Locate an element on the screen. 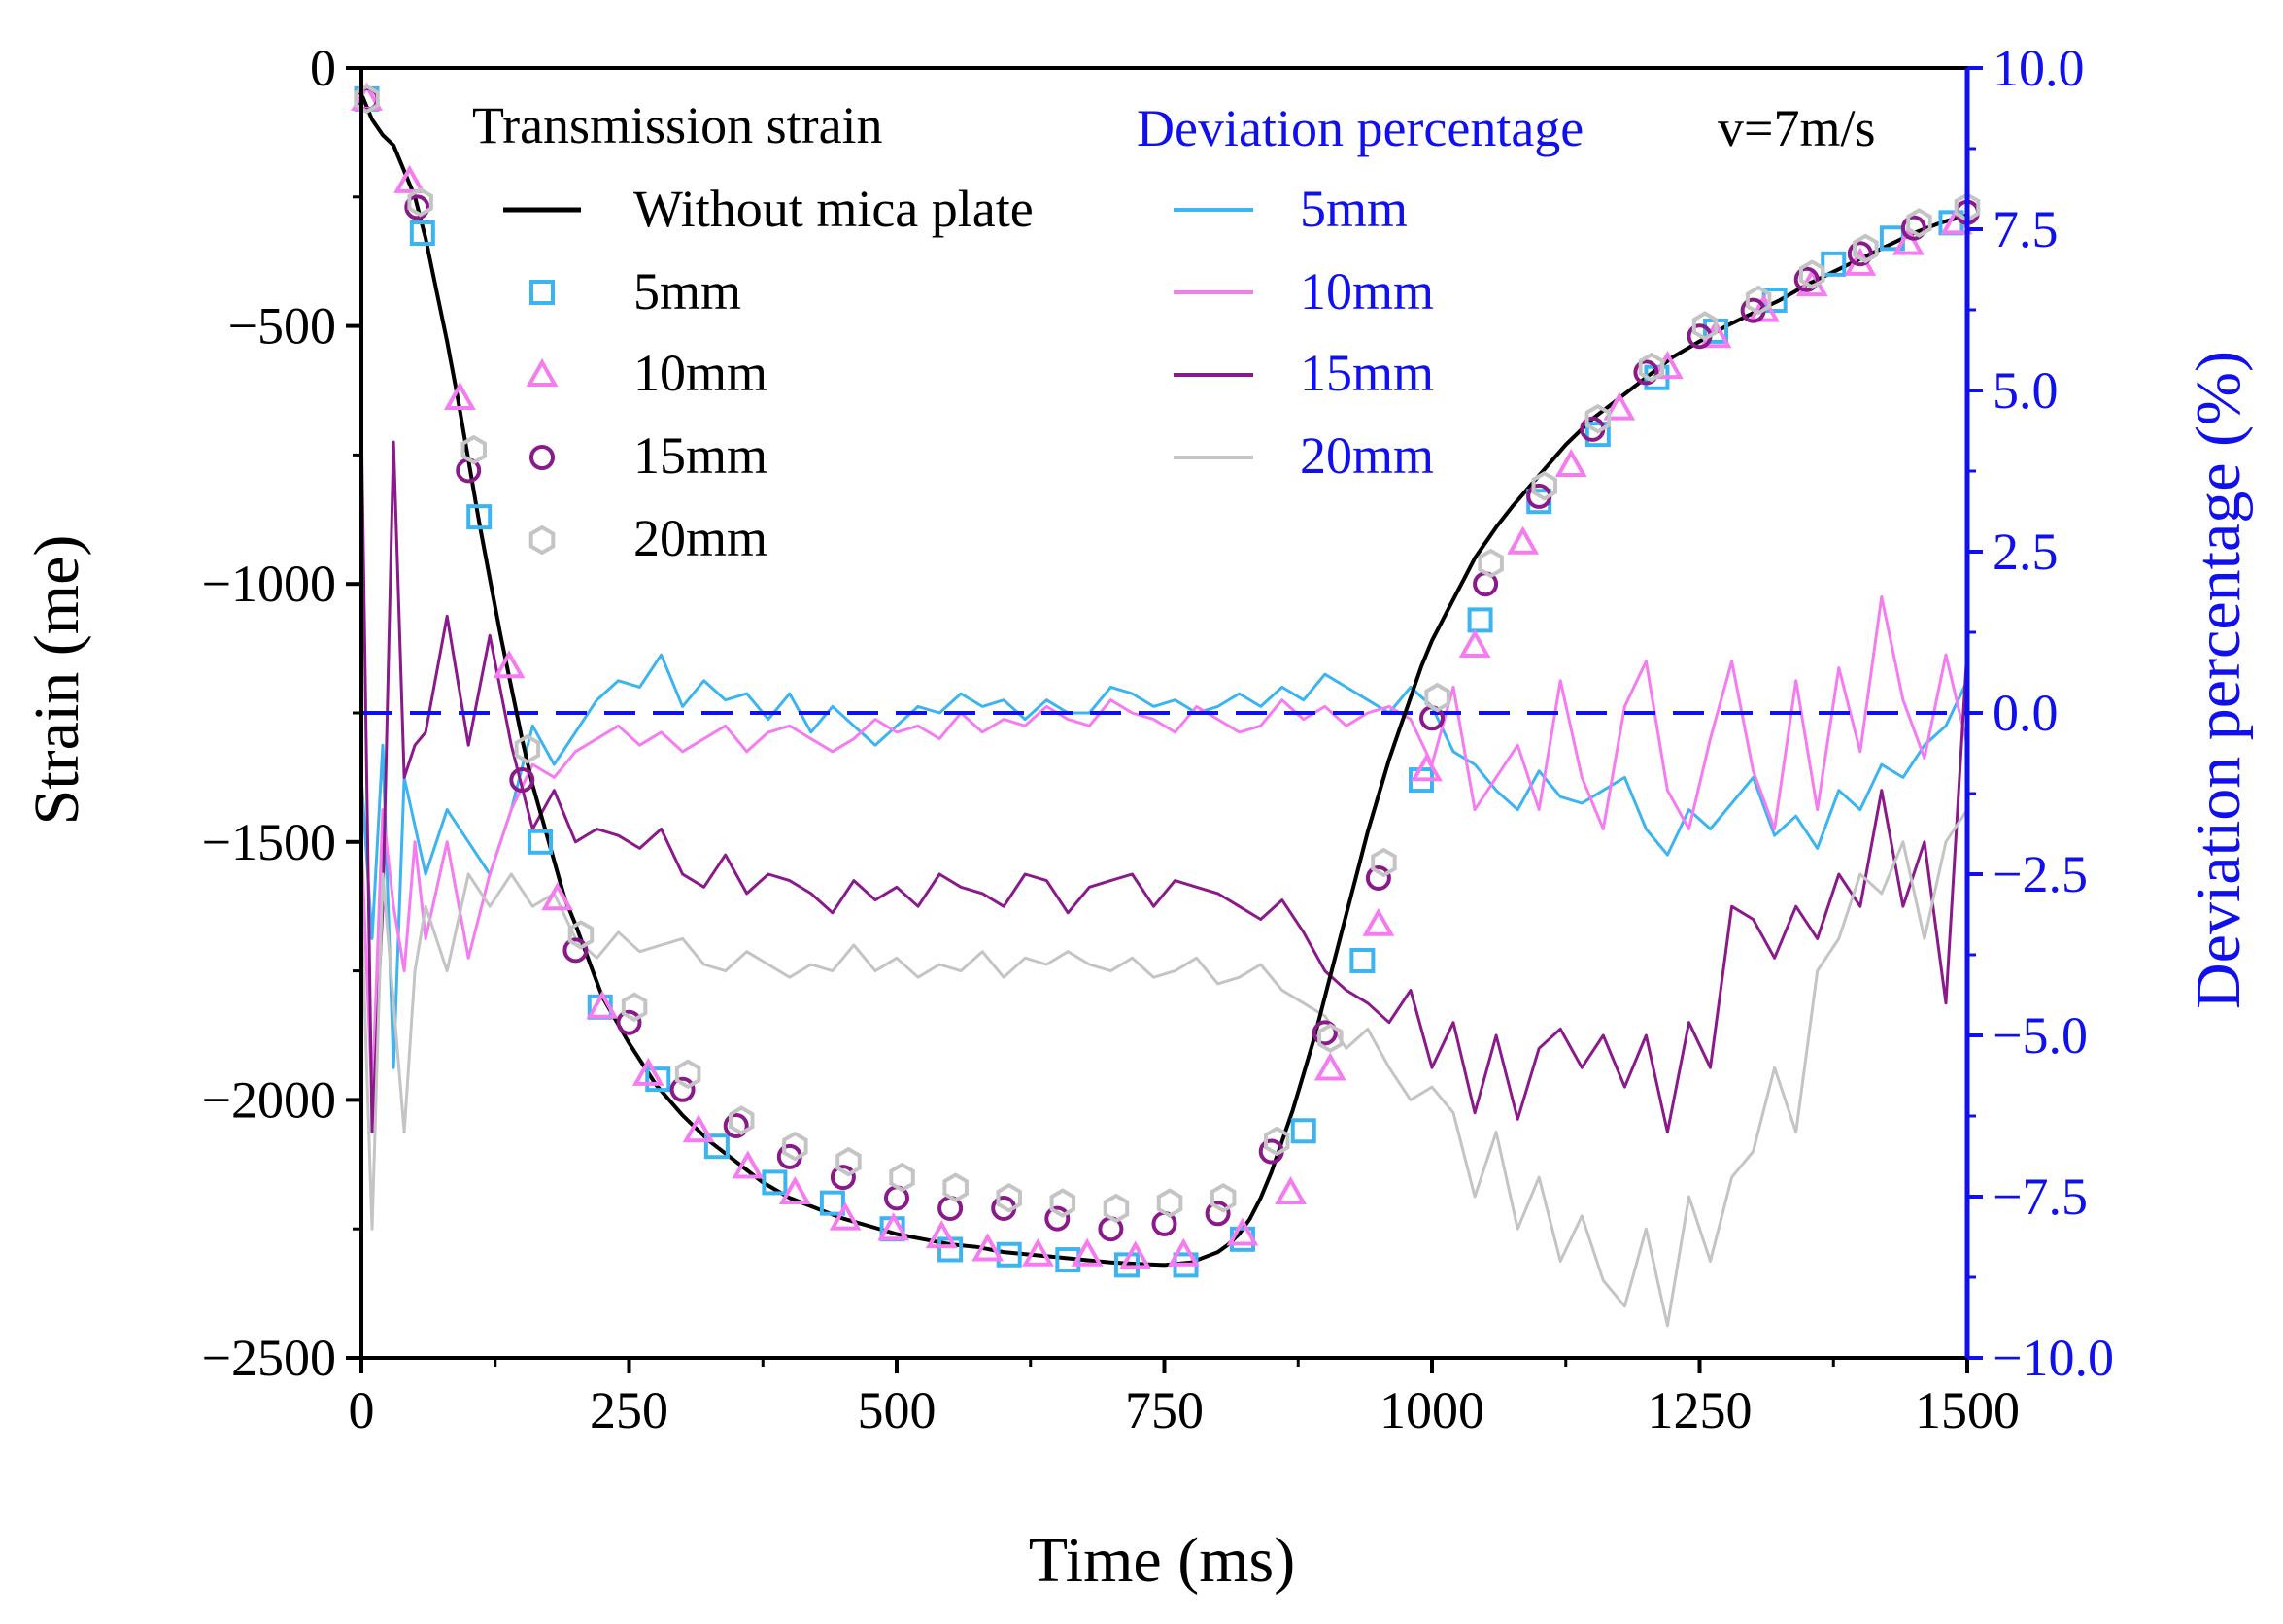 This screenshot has height=1624, width=2283. y-right-tick-label: −7.5 is located at coordinates (2040, 1196).